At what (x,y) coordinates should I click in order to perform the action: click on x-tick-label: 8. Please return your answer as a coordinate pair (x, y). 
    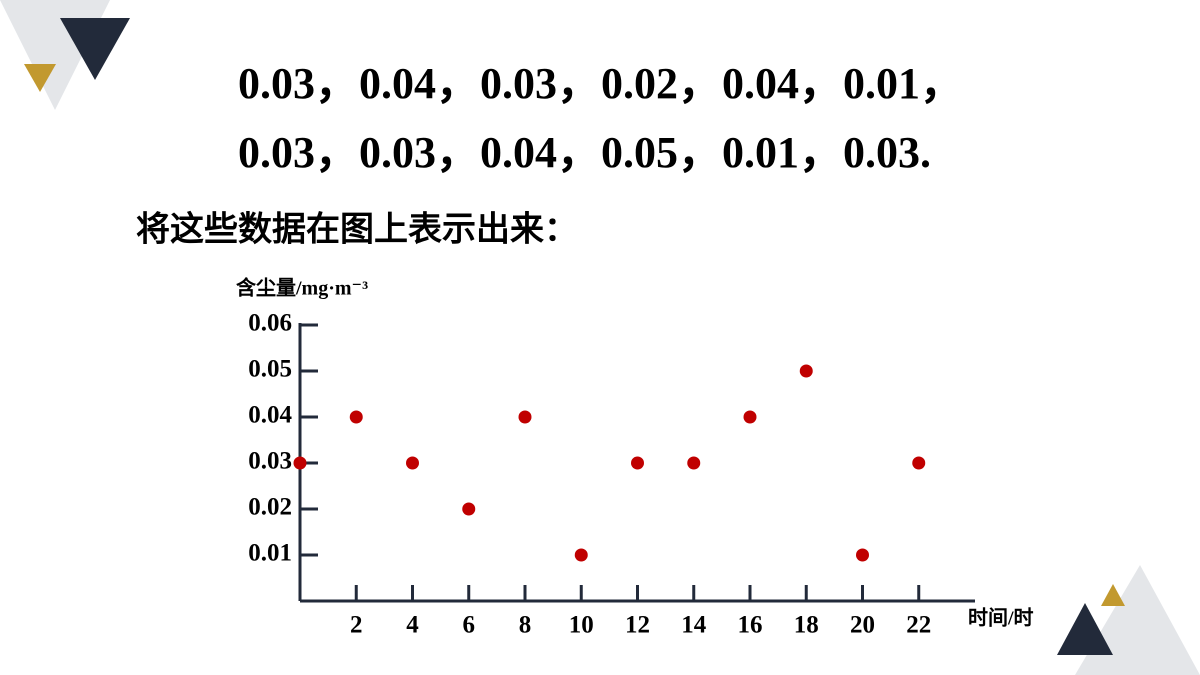
    Looking at the image, I should click on (525, 625).